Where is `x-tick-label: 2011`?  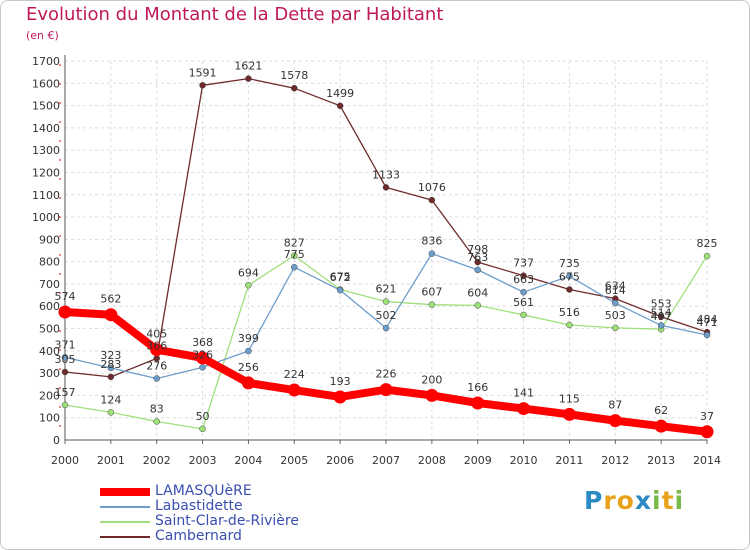 x-tick-label: 2011 is located at coordinates (569, 460).